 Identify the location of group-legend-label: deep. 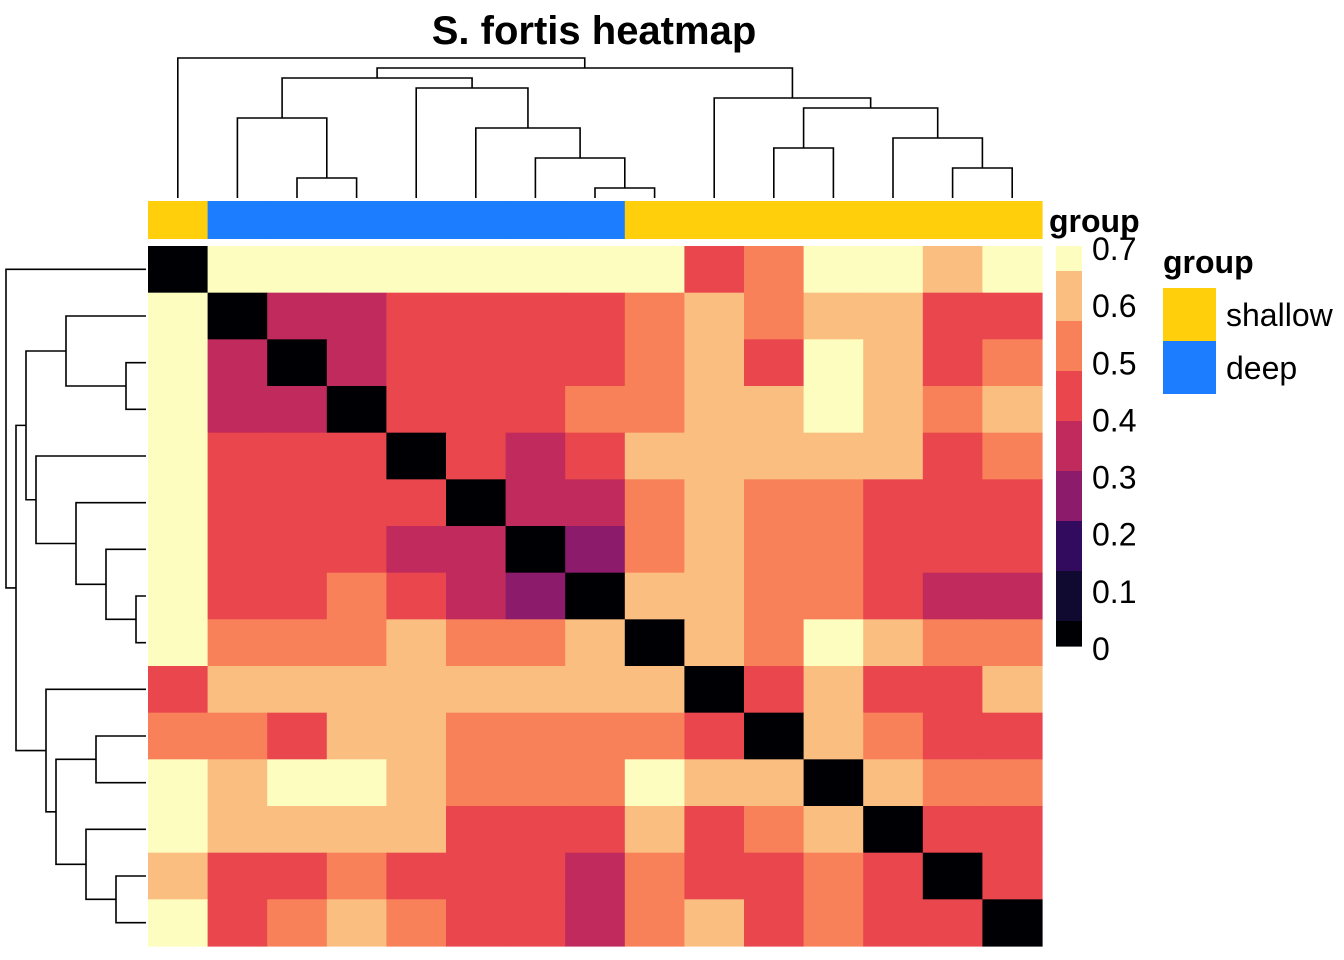
(1261, 368).